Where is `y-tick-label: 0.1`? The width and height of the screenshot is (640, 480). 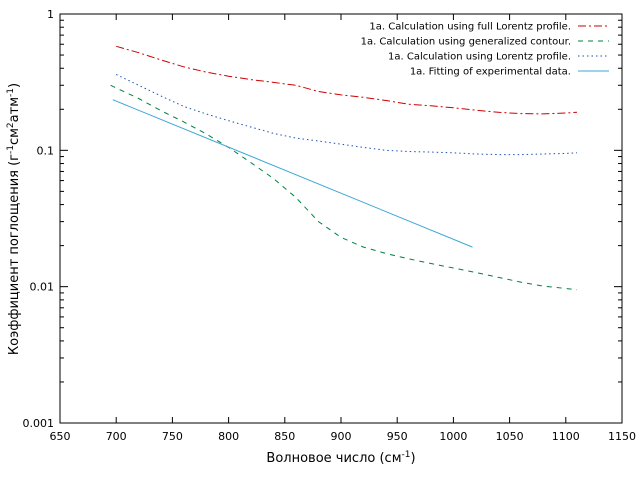 y-tick-label: 0.1 is located at coordinates (46, 150).